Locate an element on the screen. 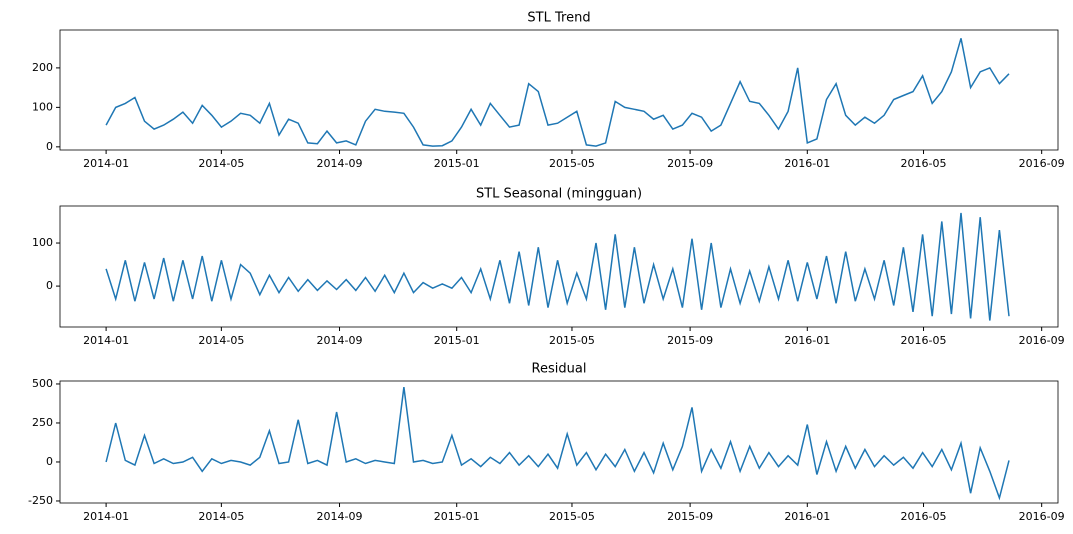  y-tick-label: -250 is located at coordinates (40, 500).